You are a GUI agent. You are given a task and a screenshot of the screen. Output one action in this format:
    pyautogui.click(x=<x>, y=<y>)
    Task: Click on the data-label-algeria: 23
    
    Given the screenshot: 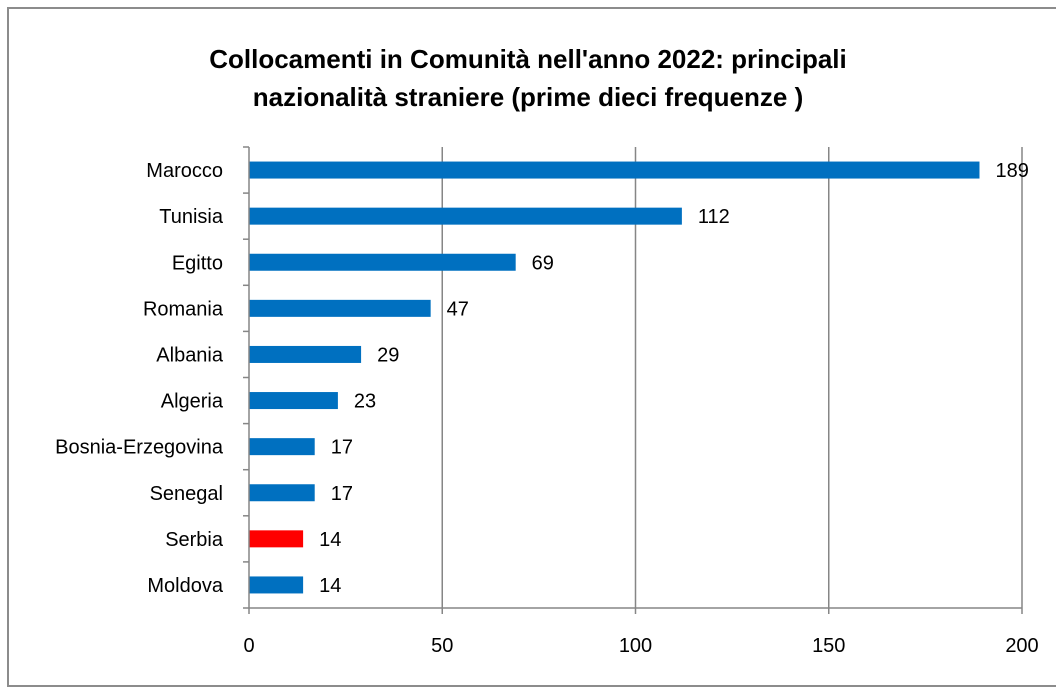 What is the action you would take?
    pyautogui.click(x=365, y=402)
    